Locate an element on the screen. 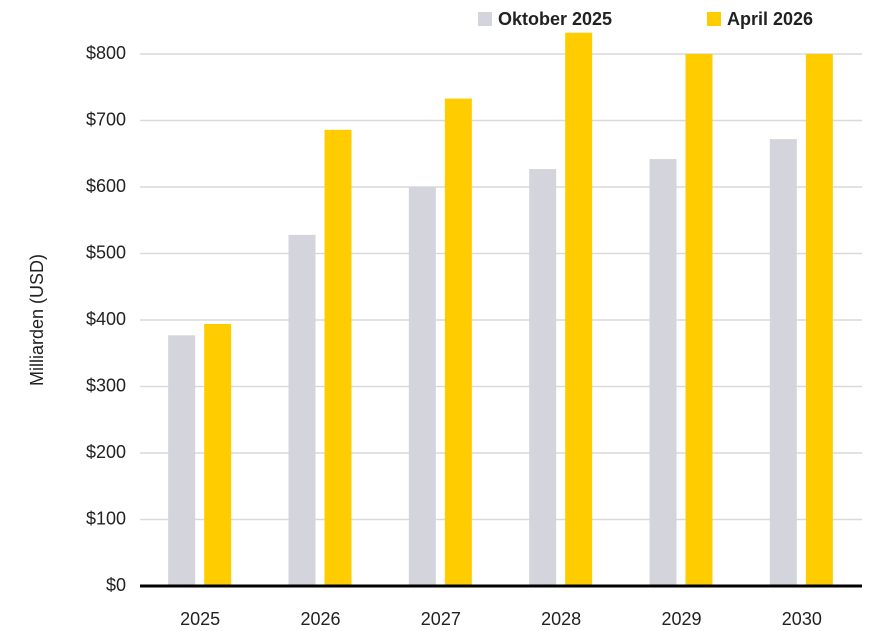  x-tick-label: 2027 is located at coordinates (441, 619).